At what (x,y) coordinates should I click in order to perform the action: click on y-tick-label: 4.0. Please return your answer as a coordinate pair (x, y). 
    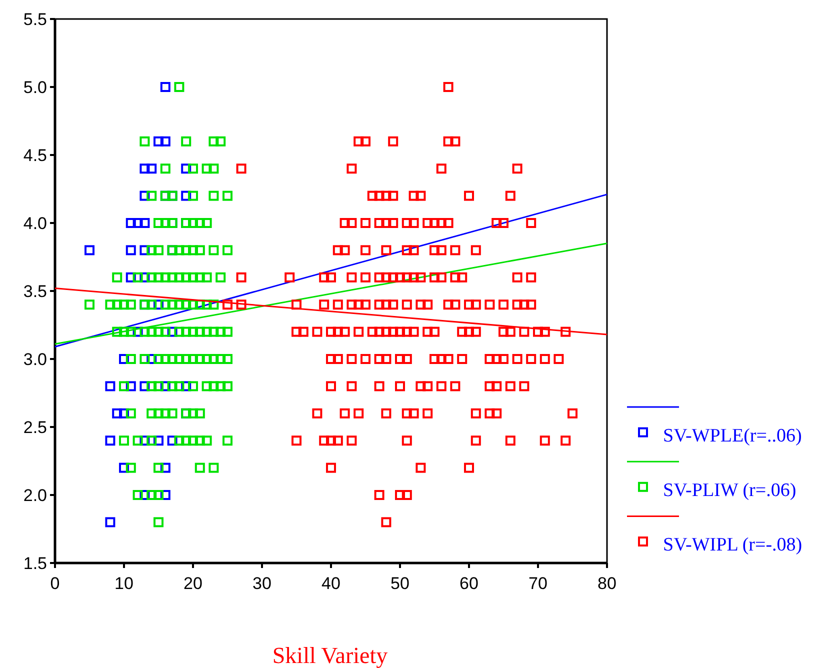
    Looking at the image, I should click on (35, 223).